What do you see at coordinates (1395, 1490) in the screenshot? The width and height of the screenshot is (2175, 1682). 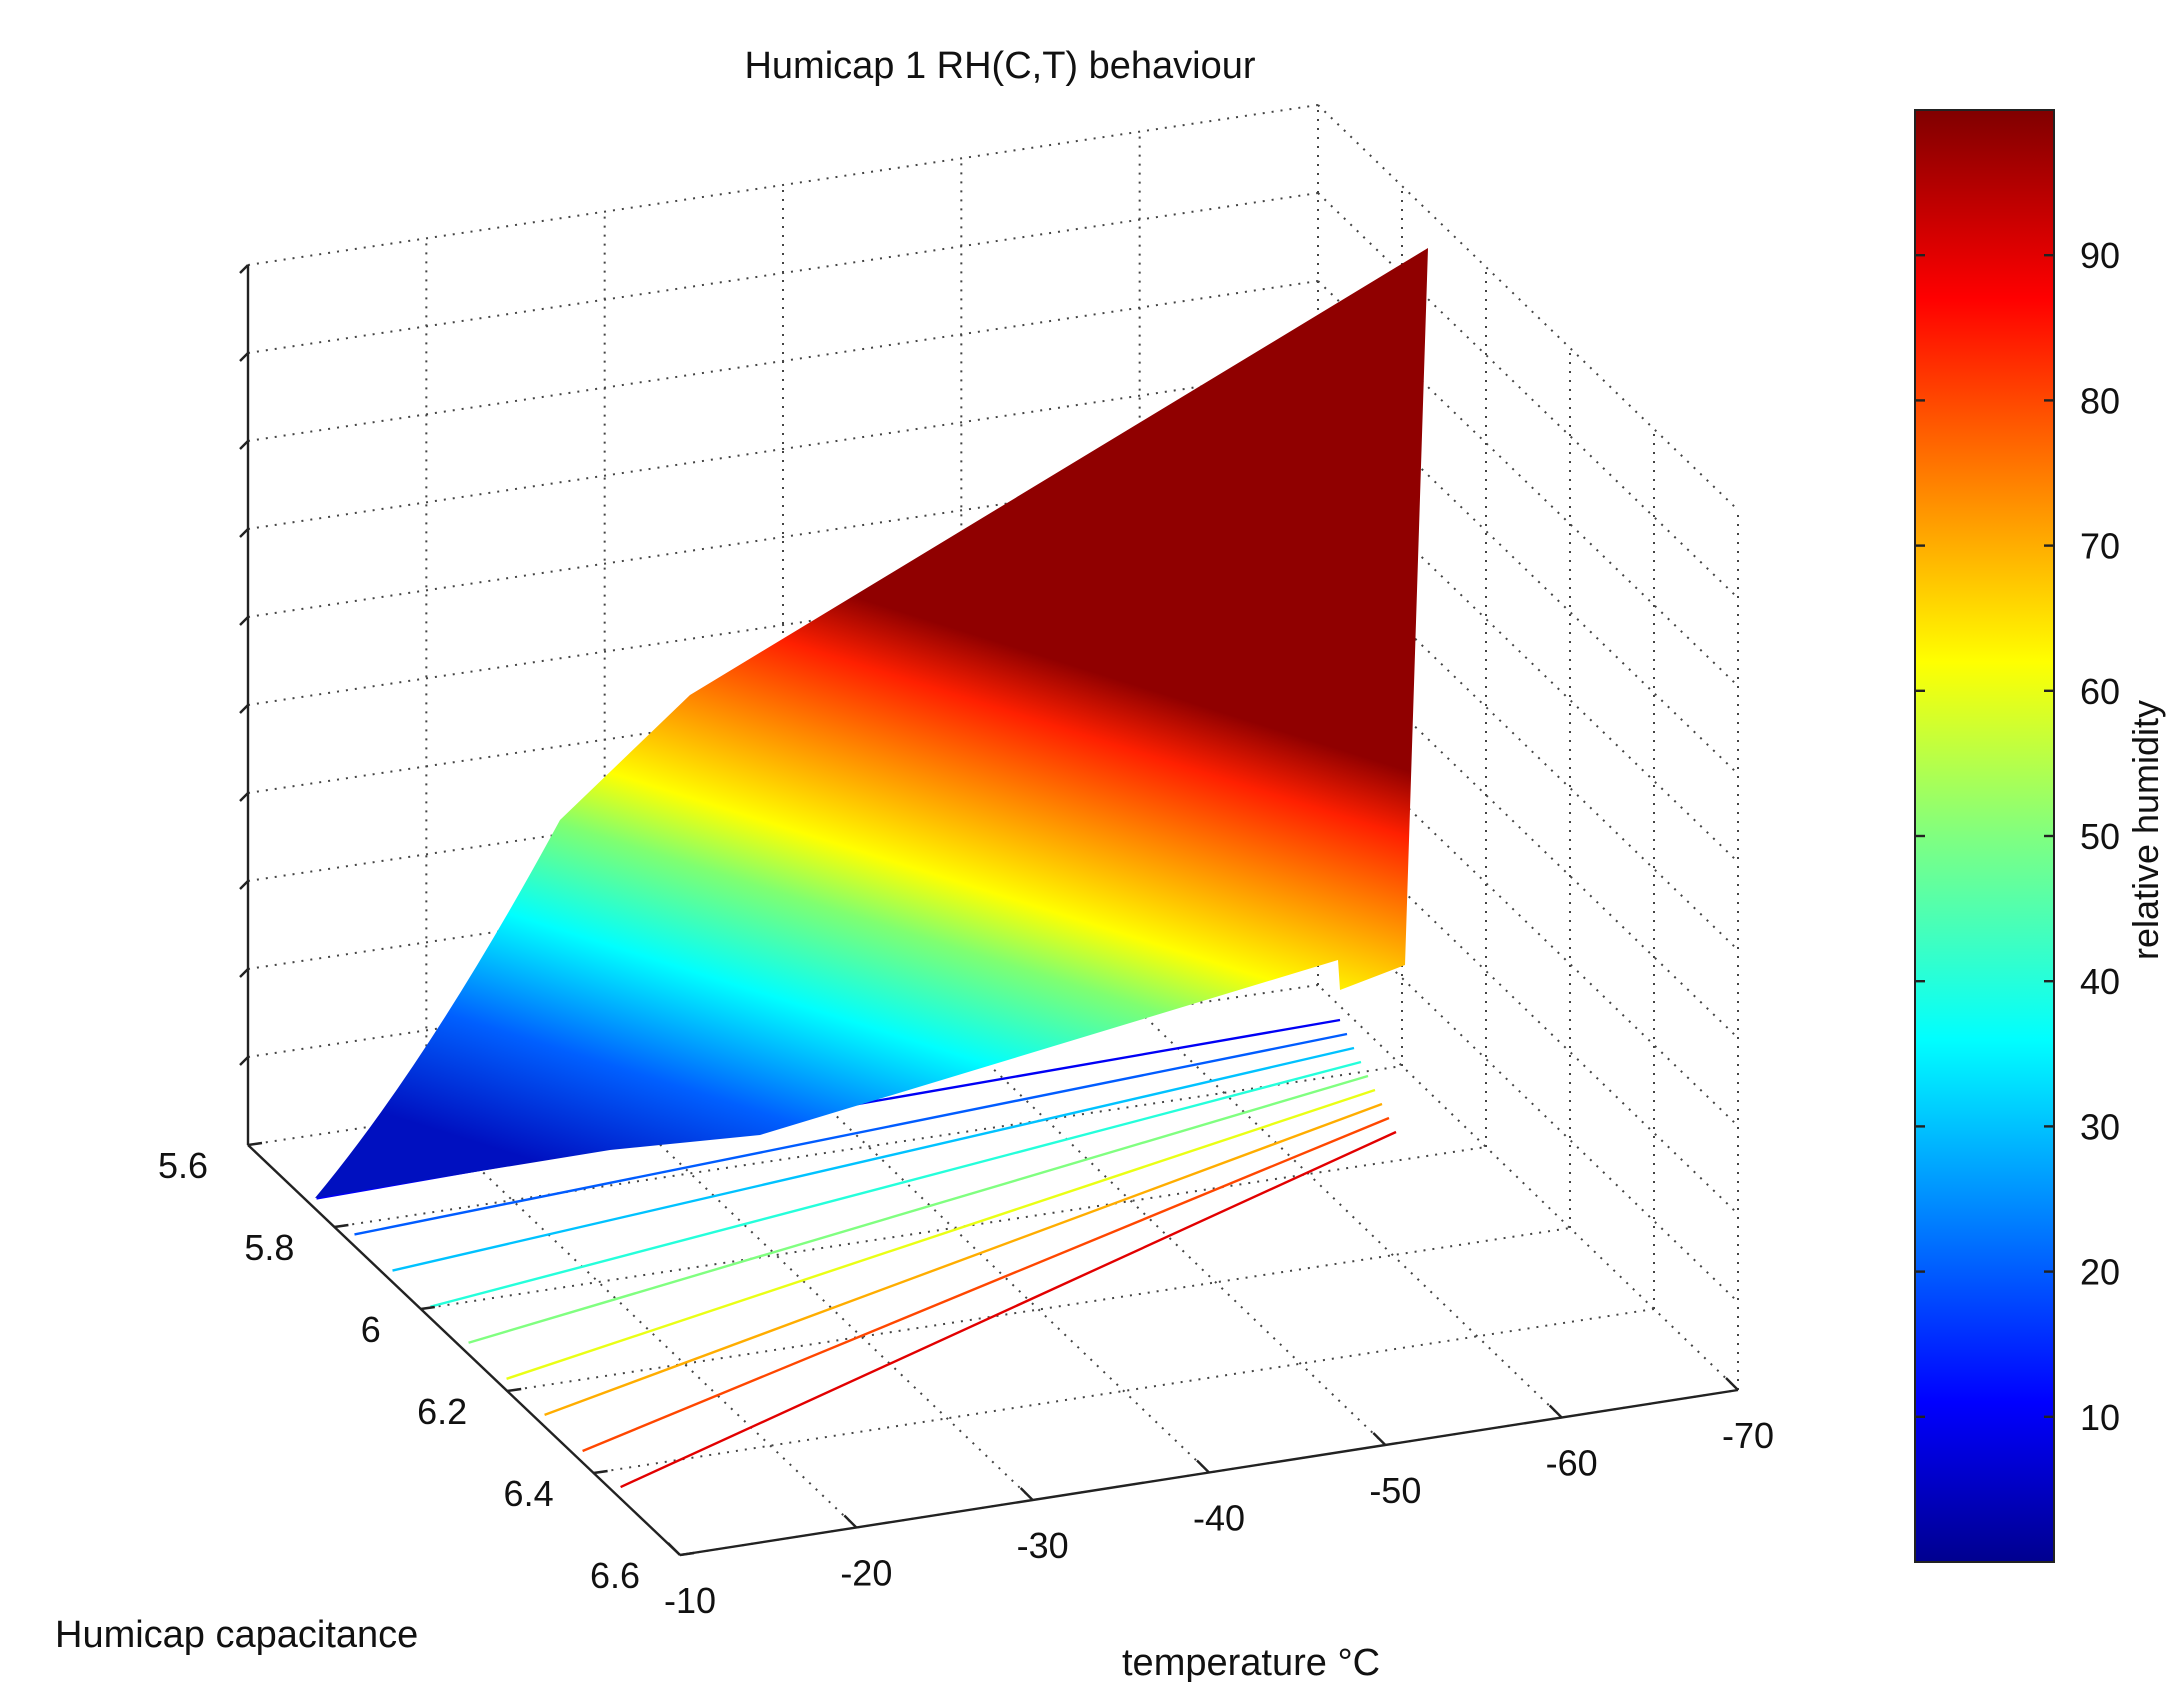 I see `y-tick-label: -50` at bounding box center [1395, 1490].